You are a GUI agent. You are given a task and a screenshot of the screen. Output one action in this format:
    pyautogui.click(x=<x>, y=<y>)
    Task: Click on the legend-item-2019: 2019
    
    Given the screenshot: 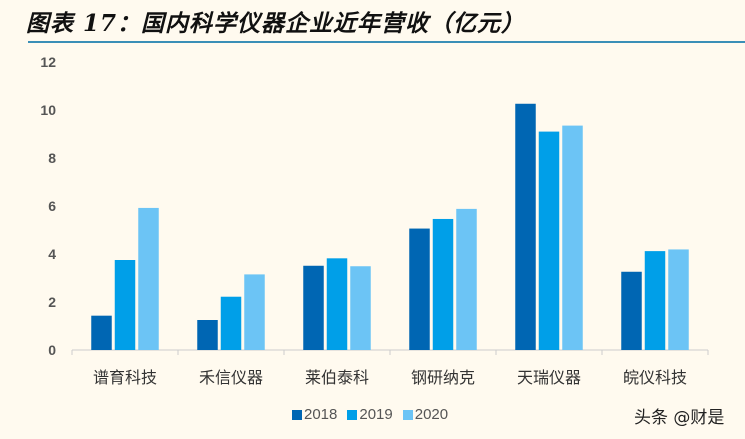 What is the action you would take?
    pyautogui.click(x=370, y=414)
    